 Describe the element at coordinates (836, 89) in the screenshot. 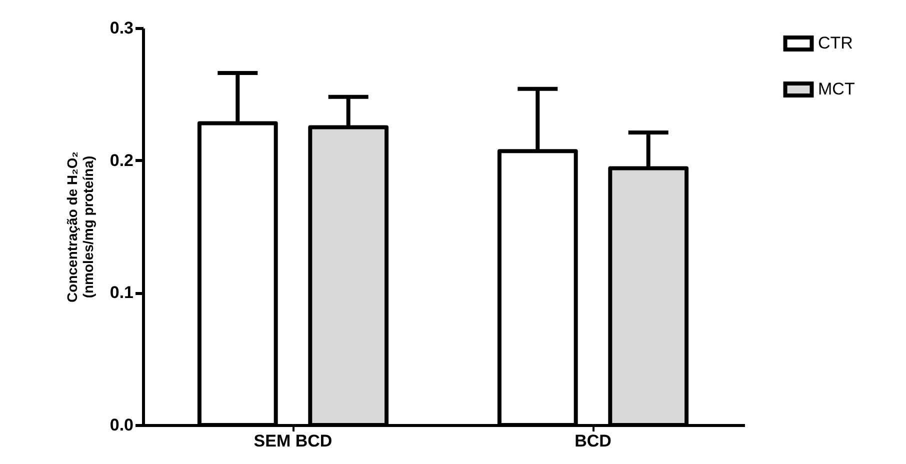

I see `legend-label: MCT` at that location.